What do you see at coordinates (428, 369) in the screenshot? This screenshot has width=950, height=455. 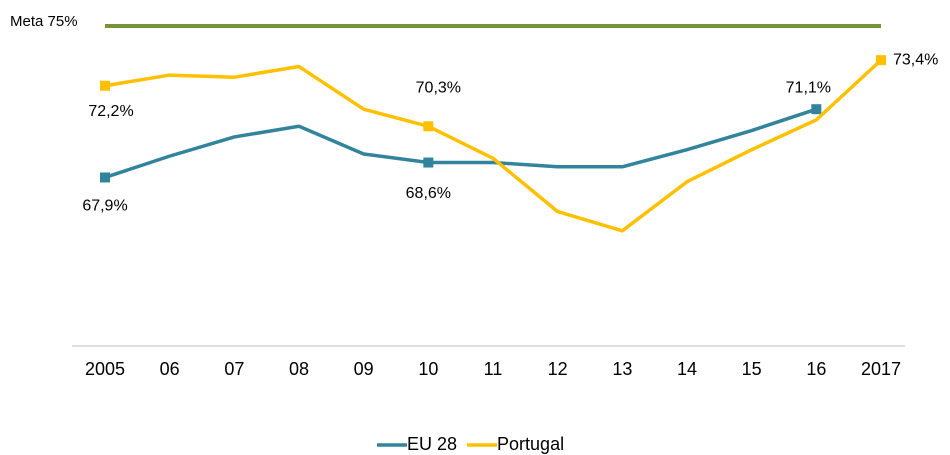 I see `x-tick-label: 10` at bounding box center [428, 369].